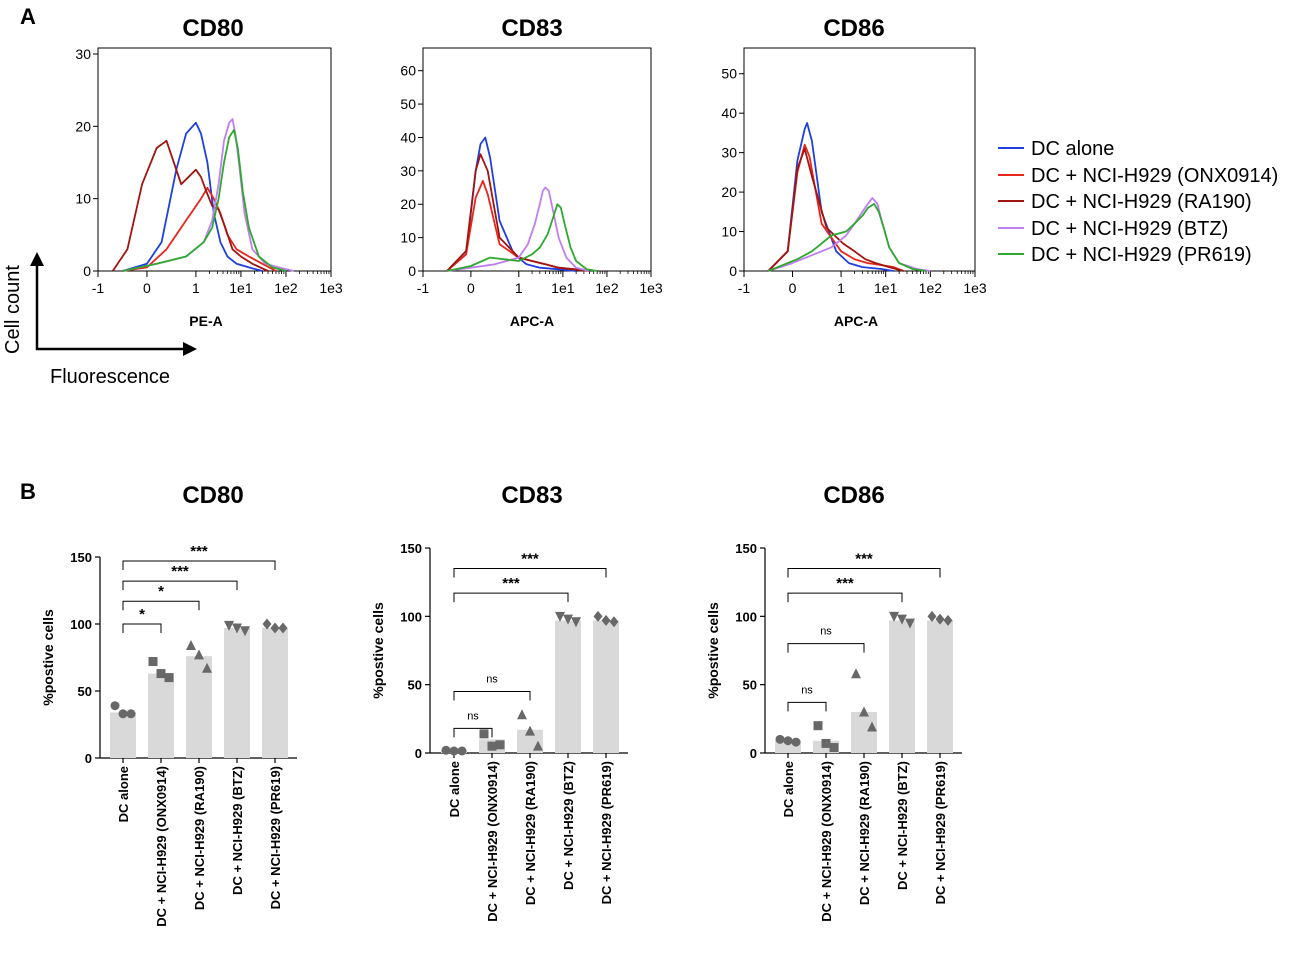  What do you see at coordinates (856, 321) in the screenshot?
I see `hist-xlabel-cd86: APC-A` at bounding box center [856, 321].